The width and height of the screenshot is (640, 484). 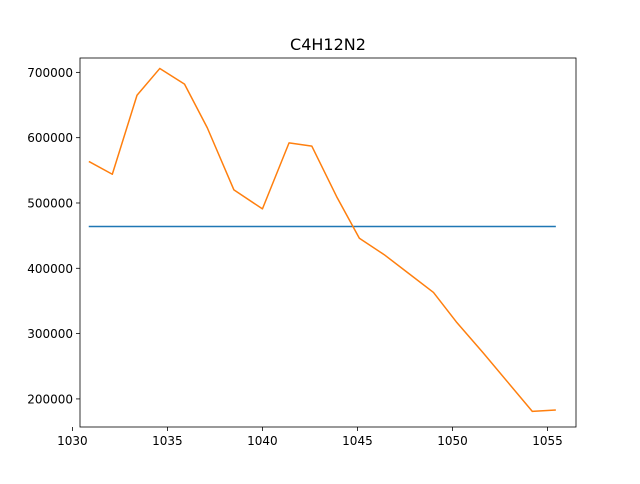 What do you see at coordinates (50, 334) in the screenshot?
I see `y-tick-label: 300000` at bounding box center [50, 334].